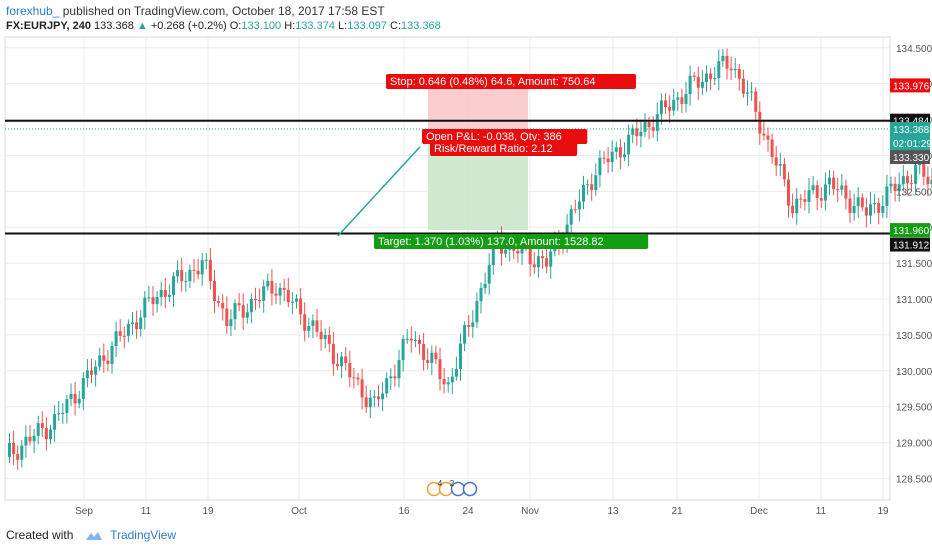 The image size is (932, 550). What do you see at coordinates (914, 300) in the screenshot?
I see `price-tick-label: 131.000` at bounding box center [914, 300].